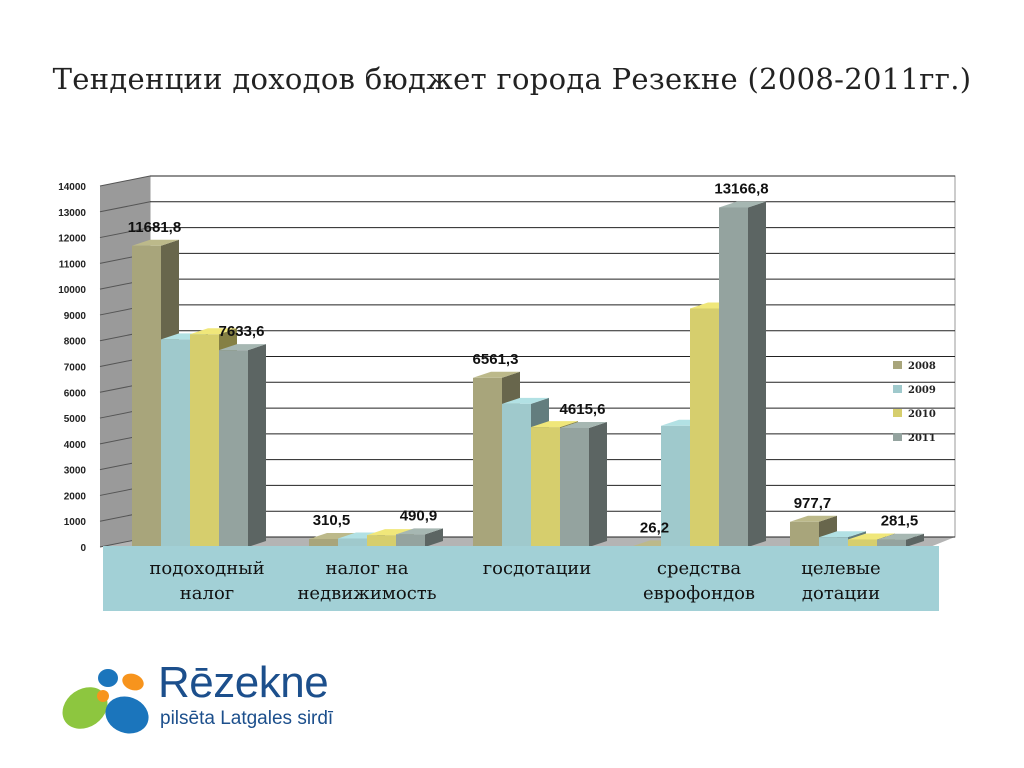  Describe the element at coordinates (73, 264) in the screenshot. I see `y-tick-label: 11000` at that location.